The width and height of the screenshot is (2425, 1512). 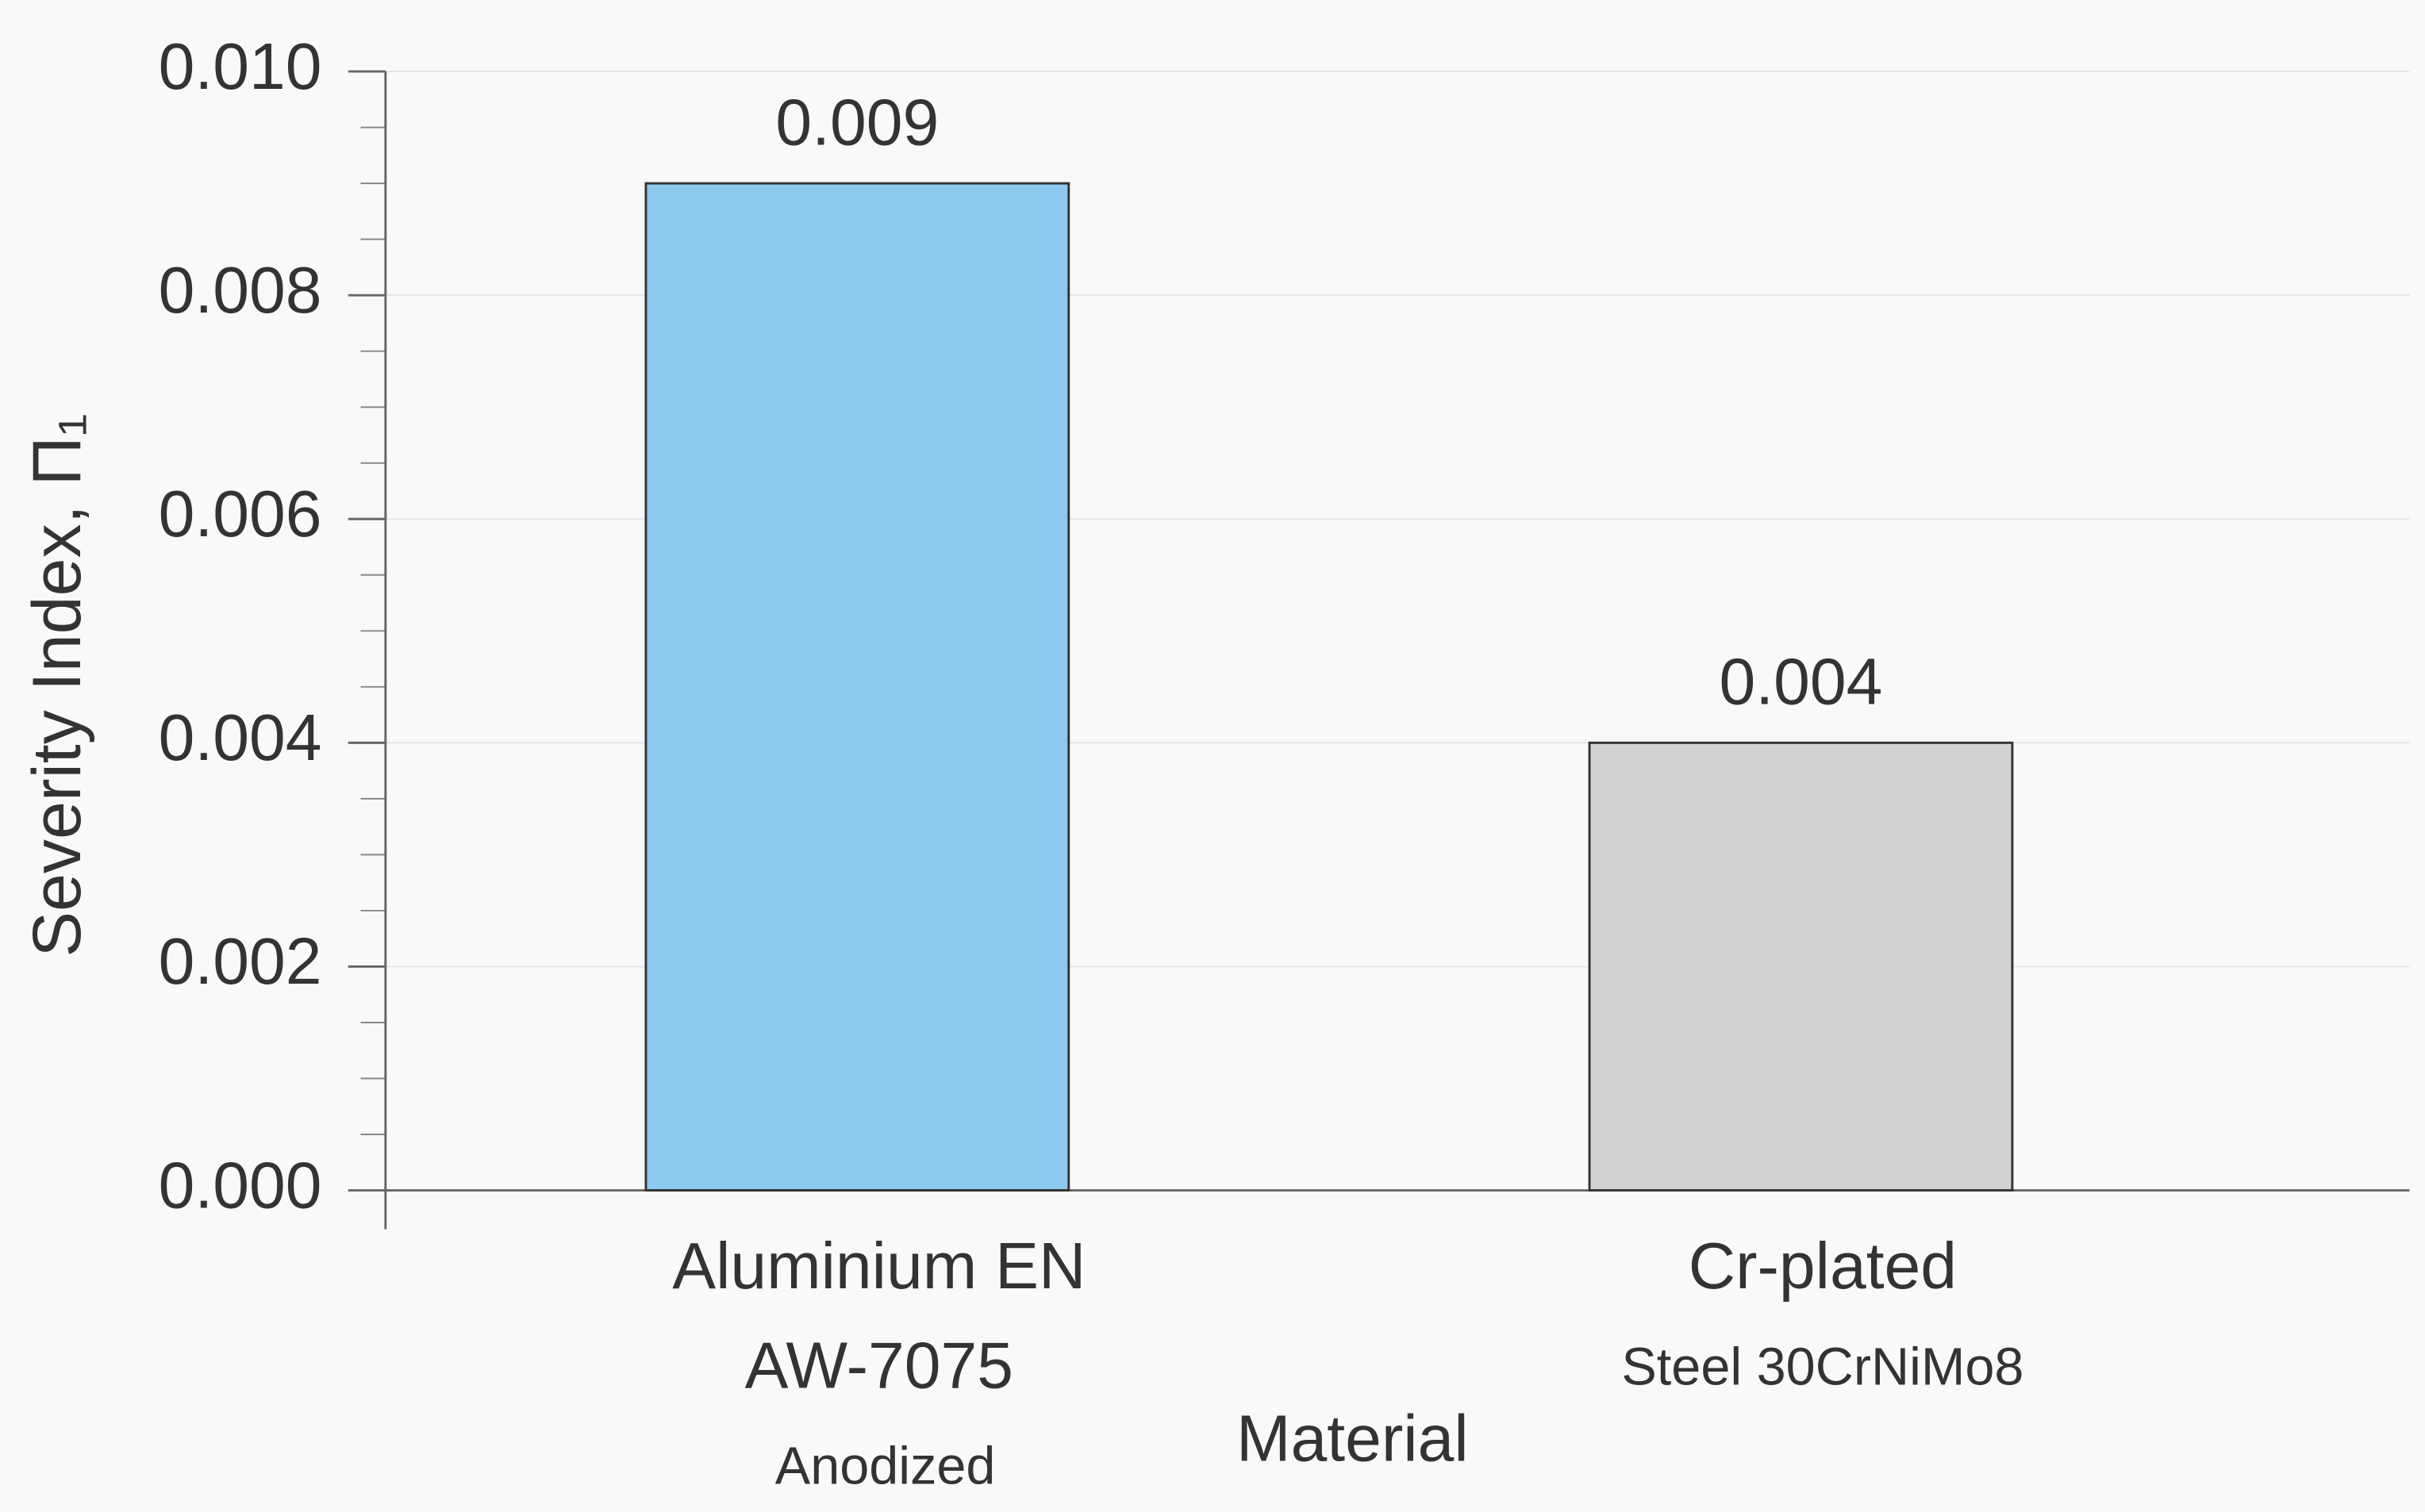 What do you see at coordinates (879, 1267) in the screenshot?
I see `x-tick-label: Aluminium EN` at bounding box center [879, 1267].